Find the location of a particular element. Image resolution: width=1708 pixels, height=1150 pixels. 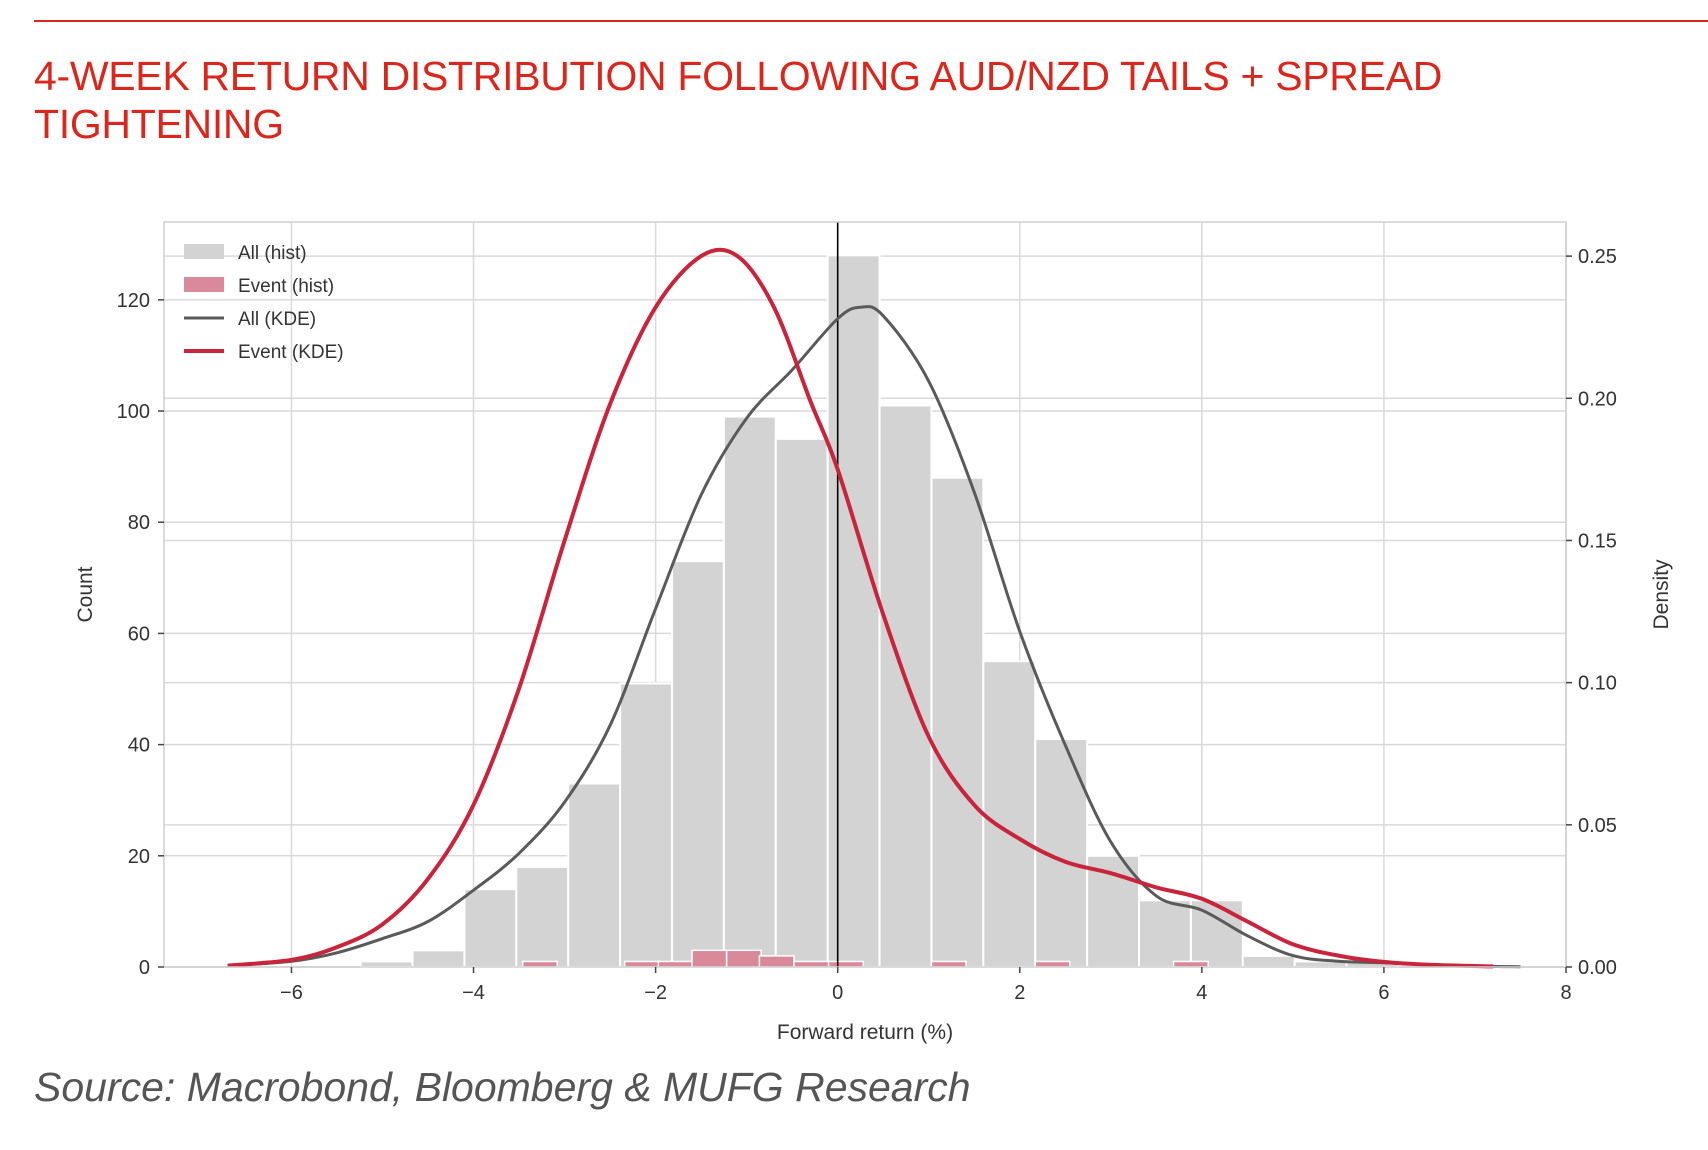

y2-tick-label: 0.10 is located at coordinates (1597, 684).